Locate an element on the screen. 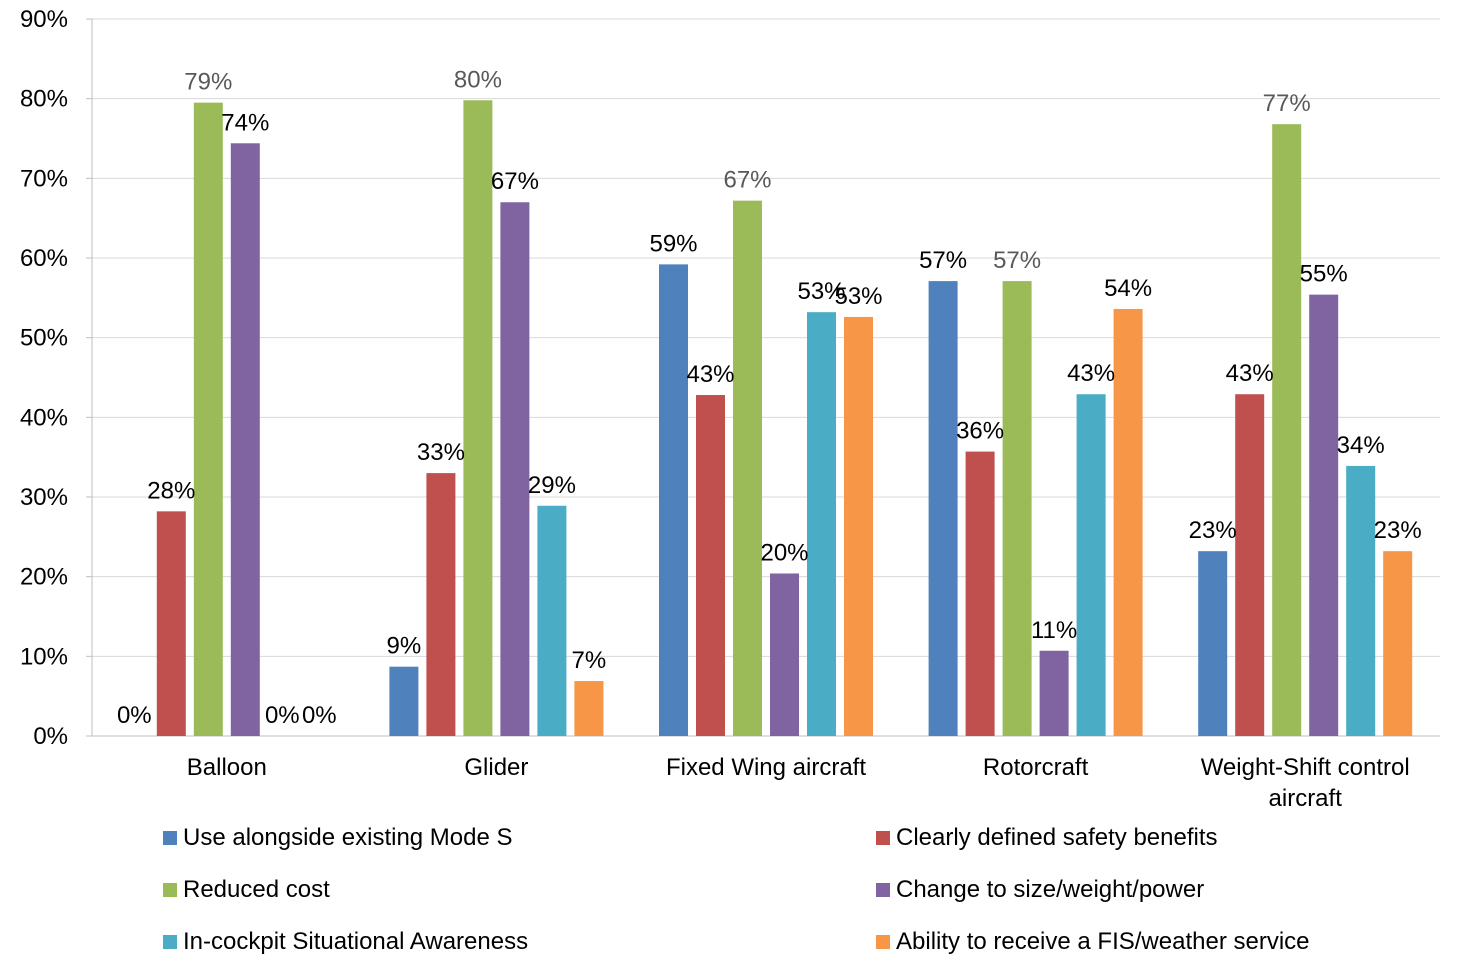 This screenshot has width=1459, height=970. y-tick-label: 80% is located at coordinates (44, 99).